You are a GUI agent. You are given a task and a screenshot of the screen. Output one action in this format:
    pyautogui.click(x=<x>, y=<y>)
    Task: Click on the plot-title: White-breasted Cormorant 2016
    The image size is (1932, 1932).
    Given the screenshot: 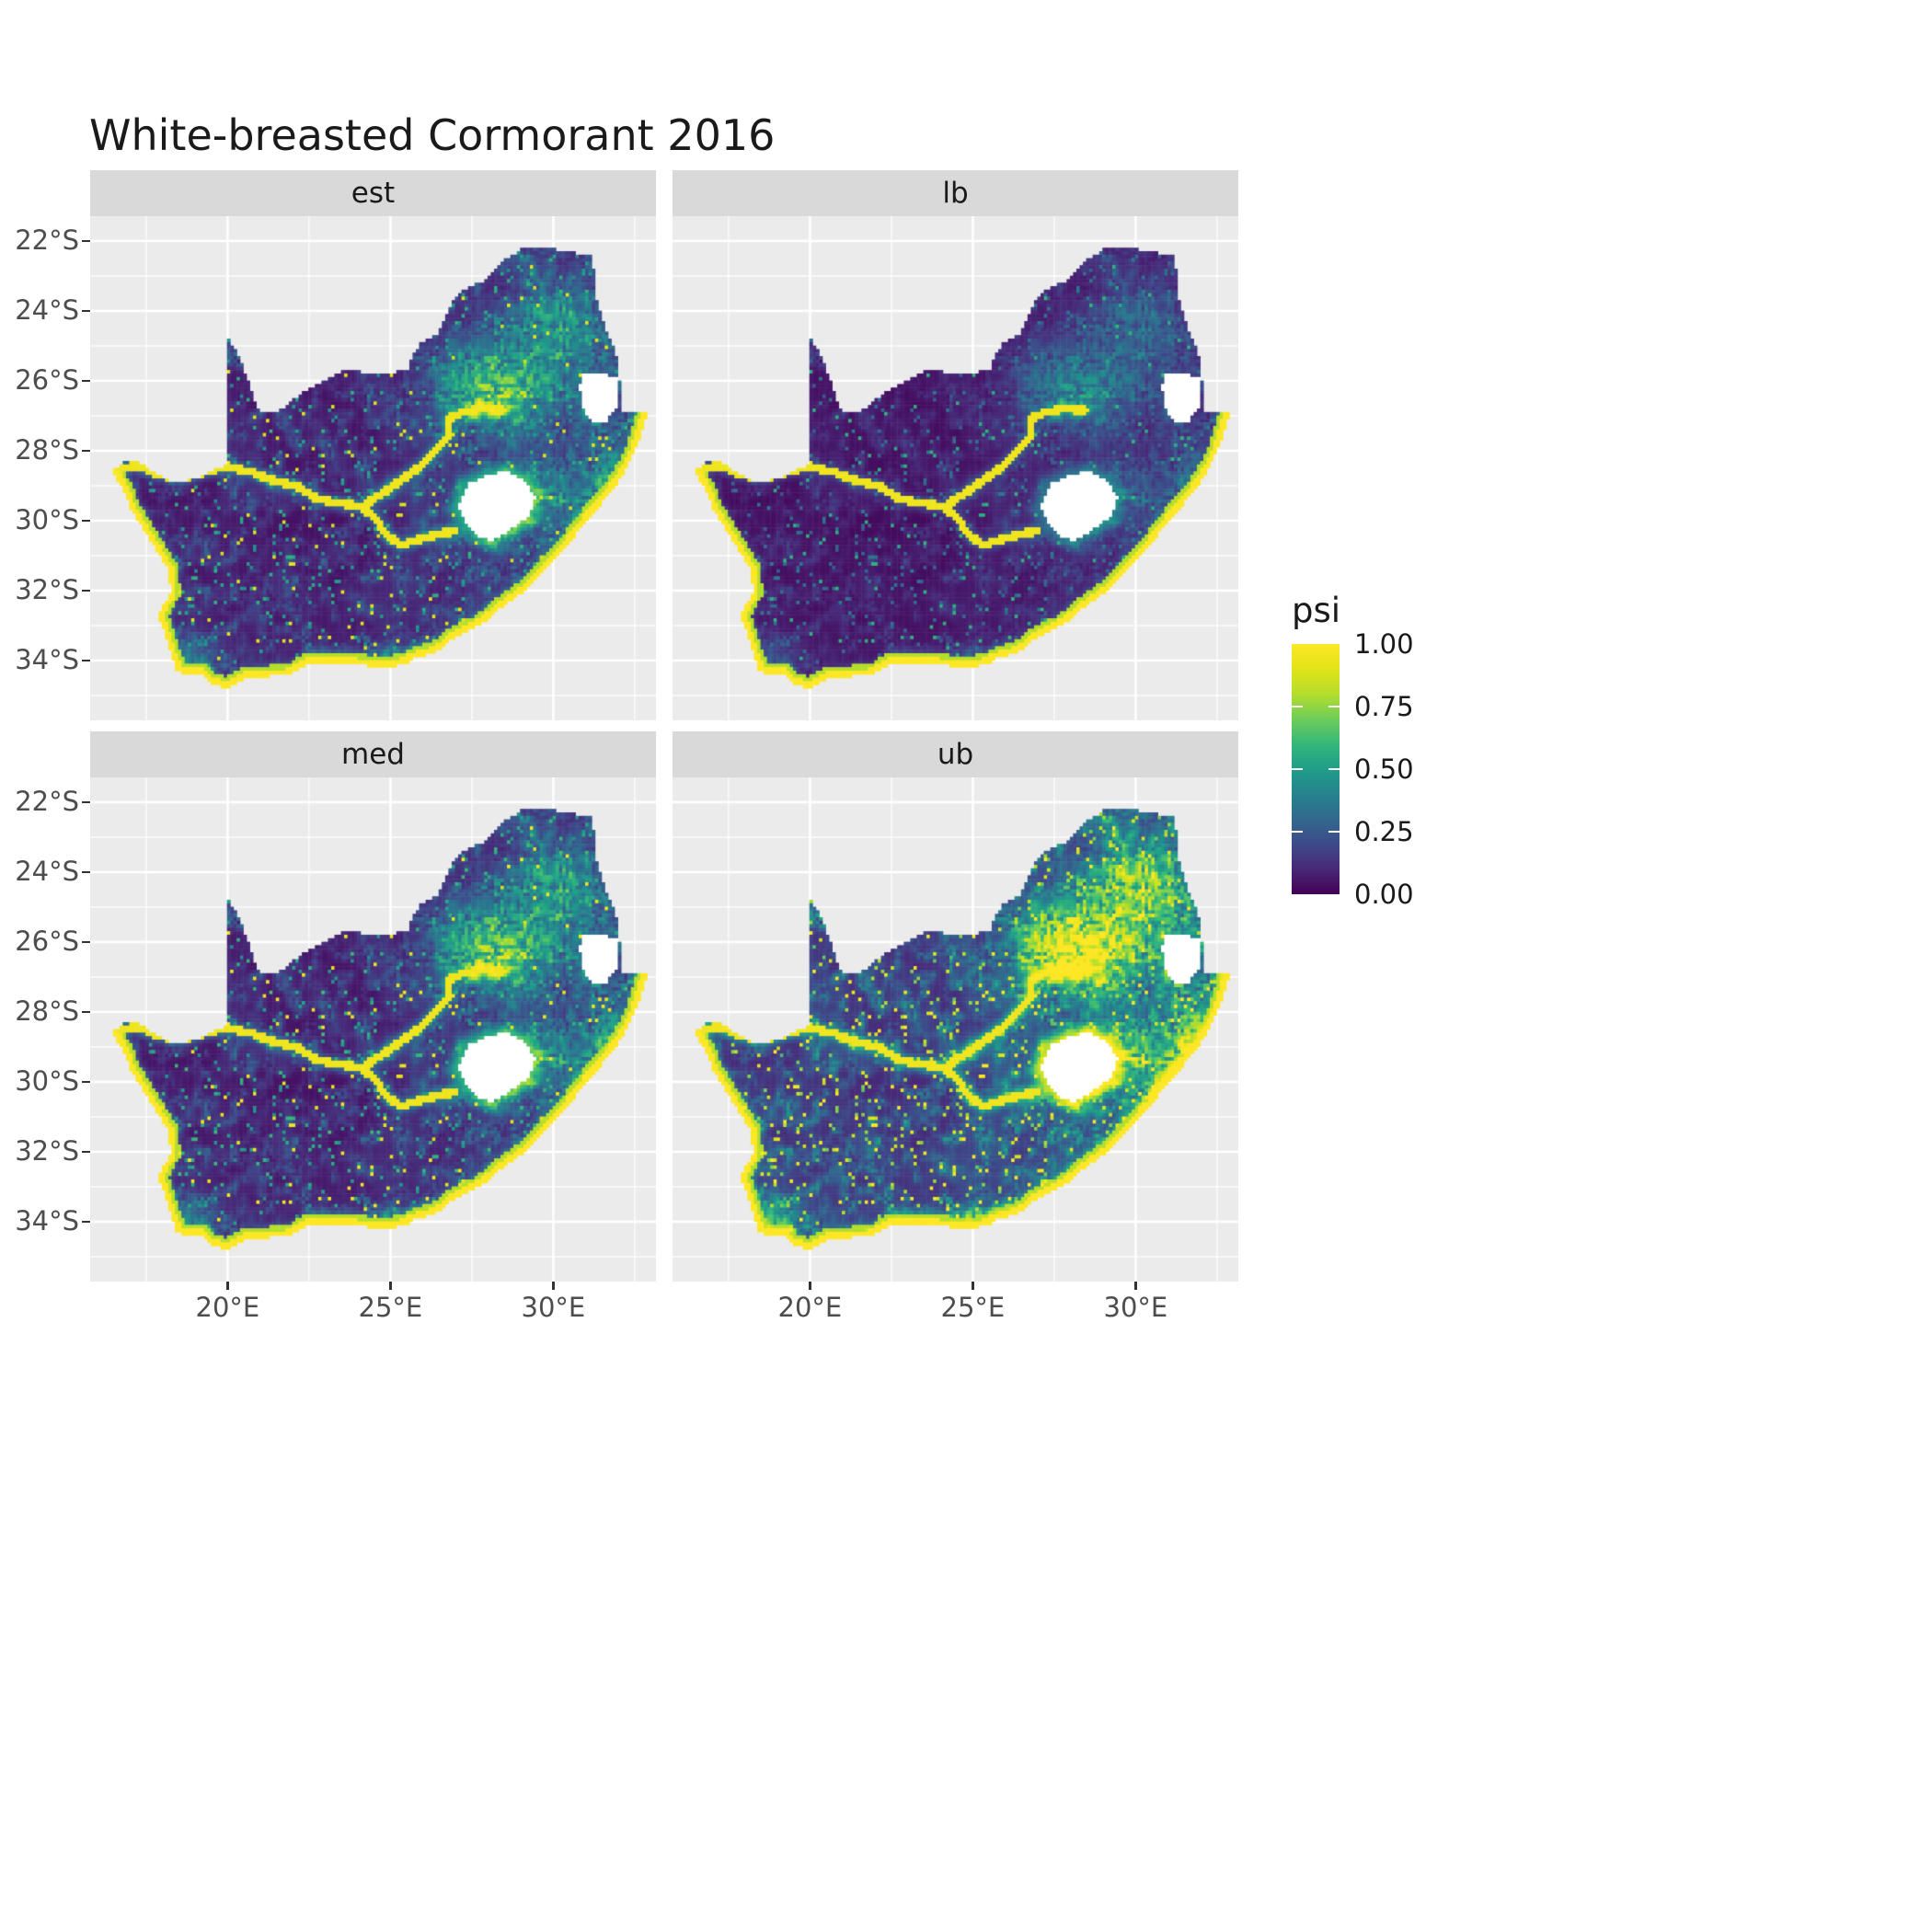 What is the action you would take?
    pyautogui.click(x=432, y=135)
    